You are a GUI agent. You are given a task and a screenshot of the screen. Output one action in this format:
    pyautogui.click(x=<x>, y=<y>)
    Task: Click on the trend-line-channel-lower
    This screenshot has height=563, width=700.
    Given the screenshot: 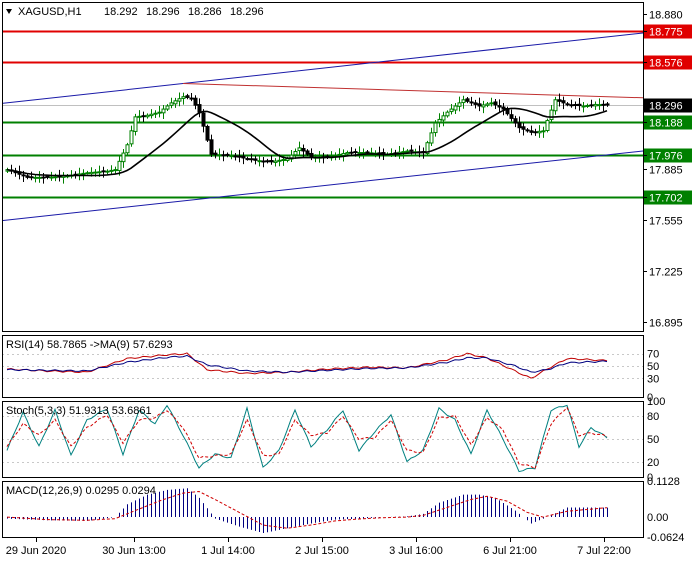 What is the action you would take?
    pyautogui.click(x=322, y=186)
    